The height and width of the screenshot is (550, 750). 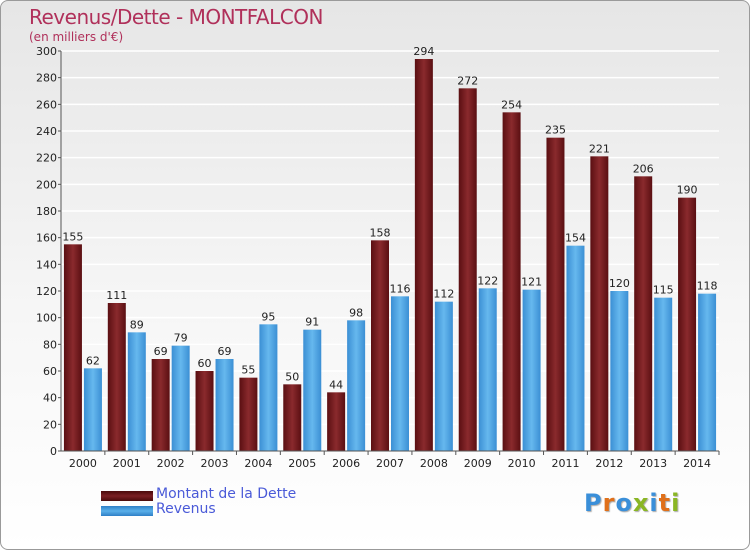 What do you see at coordinates (380, 232) in the screenshot?
I see `data-label: 158` at bounding box center [380, 232].